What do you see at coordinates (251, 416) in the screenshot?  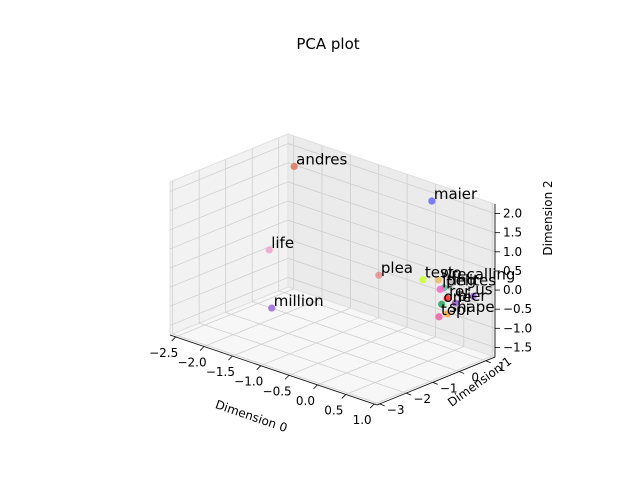 I see `x-axis-label: Dimension 0` at bounding box center [251, 416].